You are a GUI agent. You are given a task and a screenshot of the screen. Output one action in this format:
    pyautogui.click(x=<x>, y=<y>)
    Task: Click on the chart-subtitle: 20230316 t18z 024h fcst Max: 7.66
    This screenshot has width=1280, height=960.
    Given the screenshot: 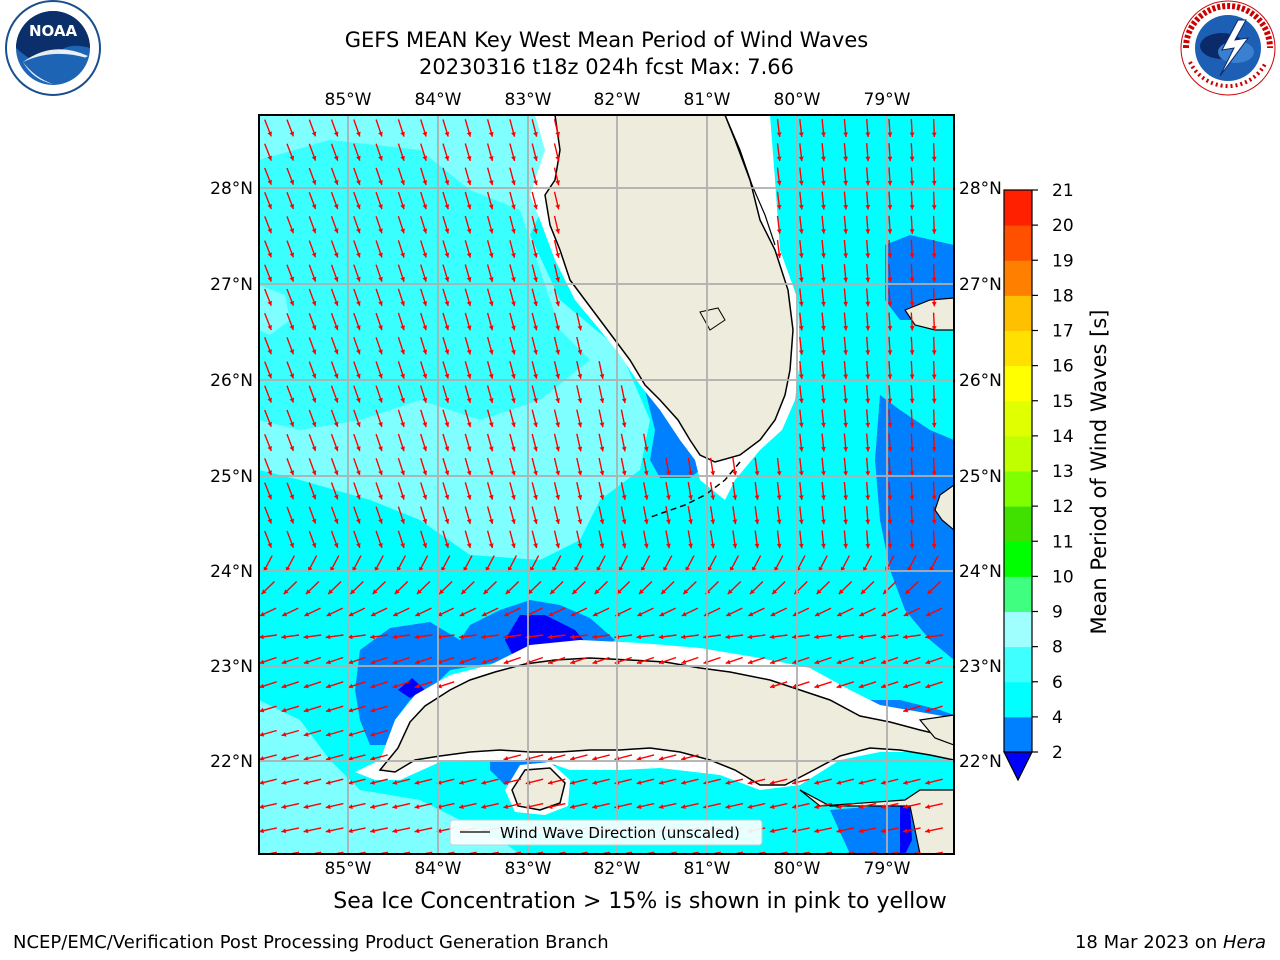 What is the action you would take?
    pyautogui.click(x=606, y=67)
    